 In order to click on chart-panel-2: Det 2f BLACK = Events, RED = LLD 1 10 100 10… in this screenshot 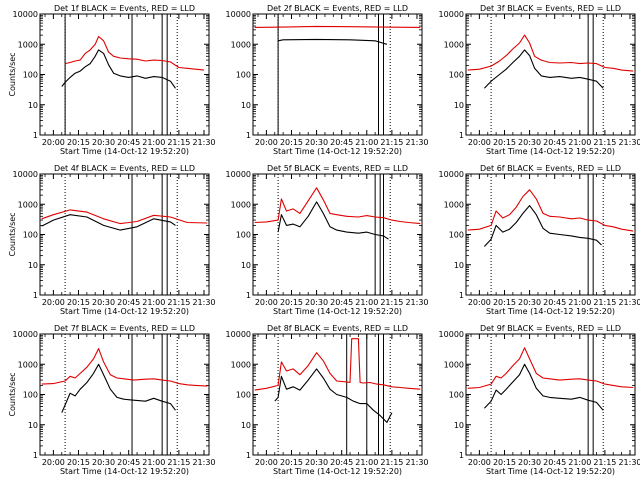, I will do `click(327, 80)`.